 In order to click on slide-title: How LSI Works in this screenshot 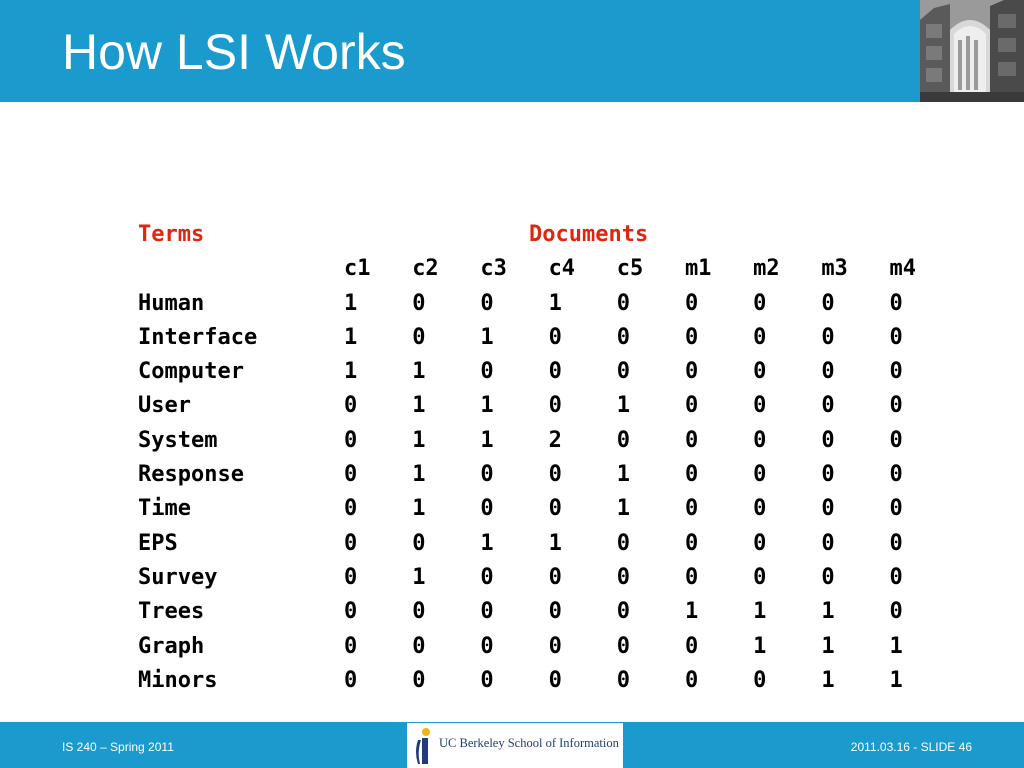, I will do `click(234, 52)`.